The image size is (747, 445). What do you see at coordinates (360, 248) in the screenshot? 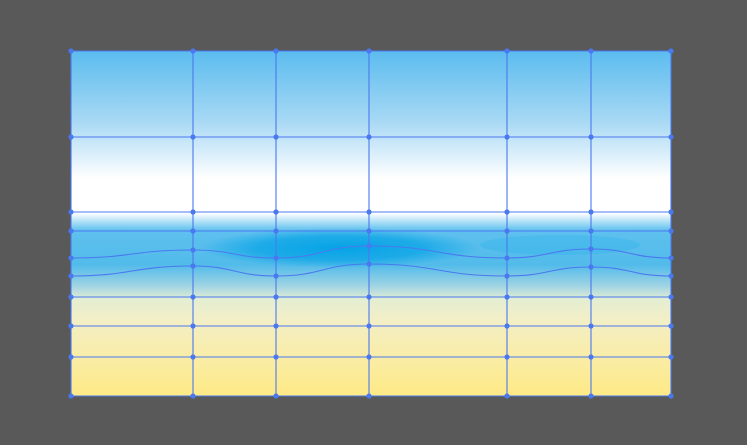
I see `deep-water-highlight` at bounding box center [360, 248].